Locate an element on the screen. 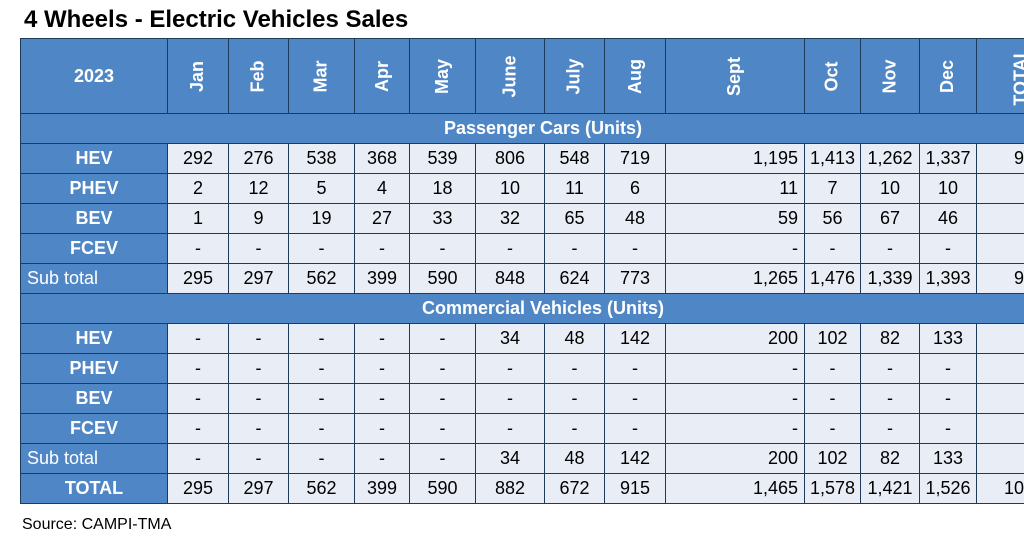  section-header-row: Passenger Cars (Units) is located at coordinates (522, 128).